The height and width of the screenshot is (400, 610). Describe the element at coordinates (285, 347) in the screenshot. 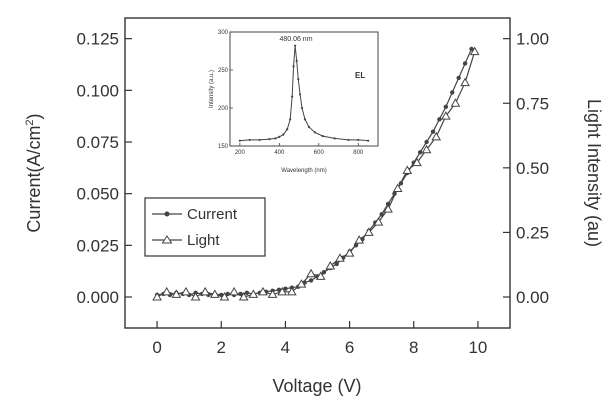

I see `x-tick-label: 4` at that location.